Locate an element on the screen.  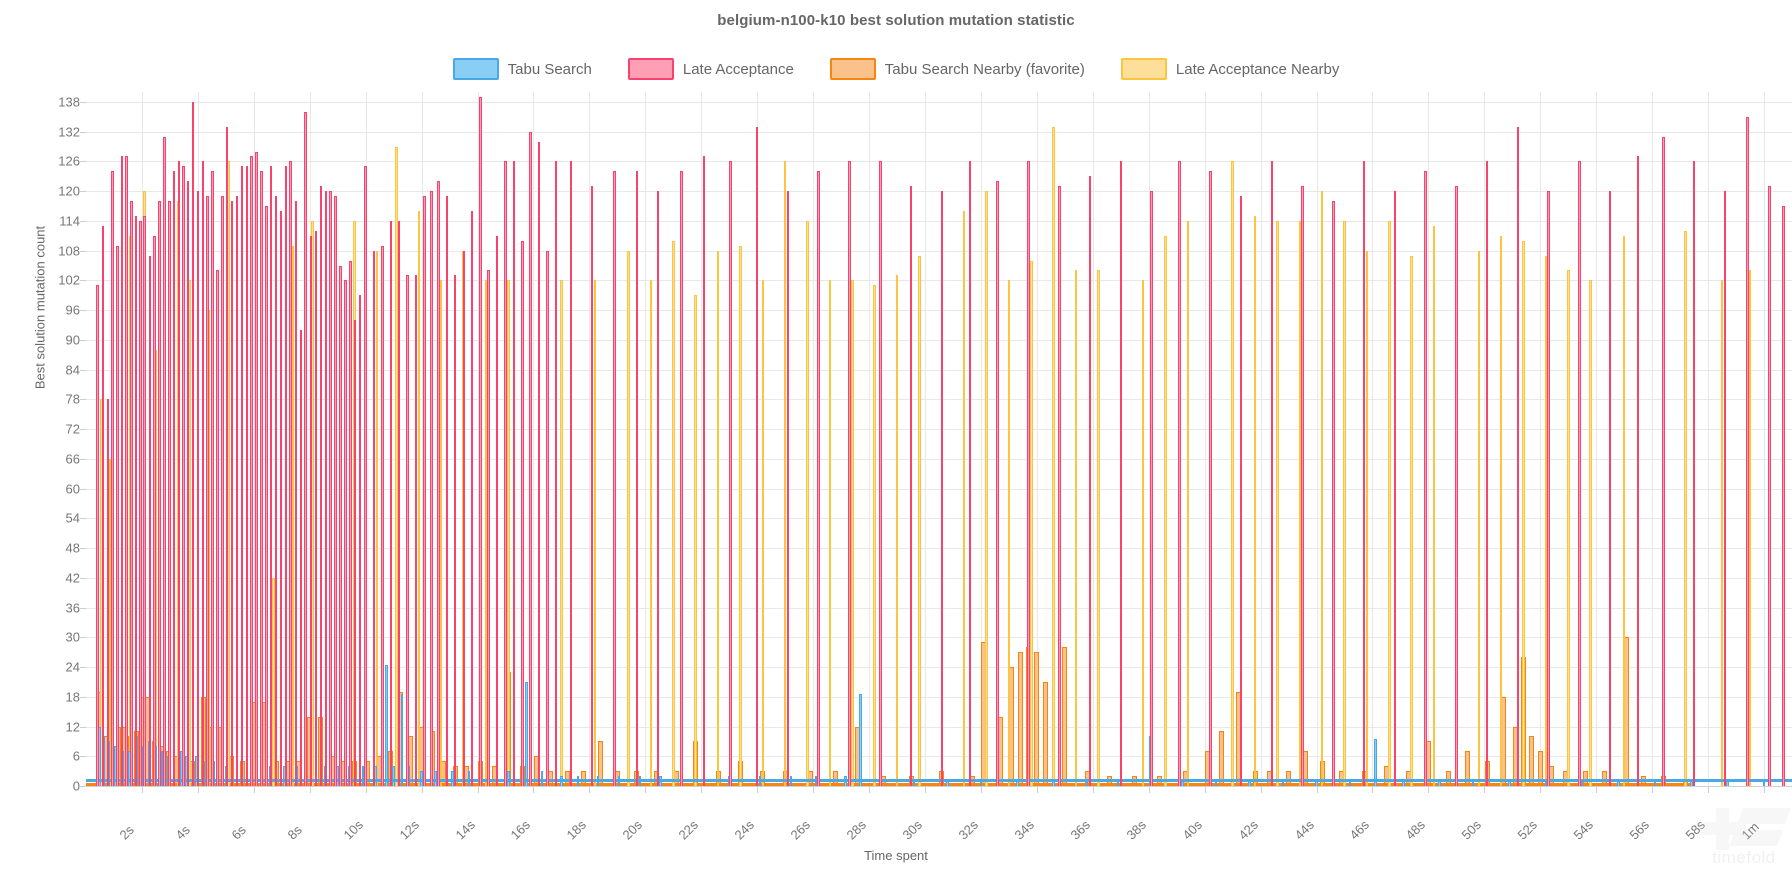
legend-item: Tabu Search Nearby (favorite) is located at coordinates (957, 69).